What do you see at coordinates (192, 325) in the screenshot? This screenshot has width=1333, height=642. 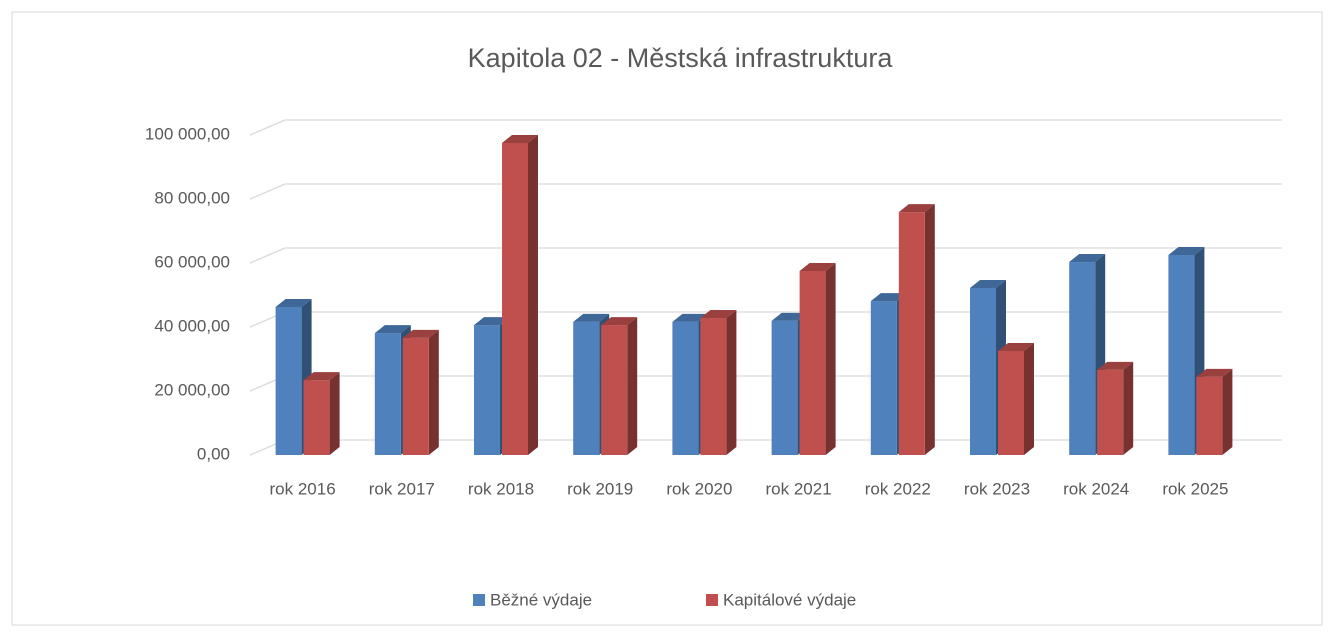 I see `y-tick-label: 40 000,00` at bounding box center [192, 325].